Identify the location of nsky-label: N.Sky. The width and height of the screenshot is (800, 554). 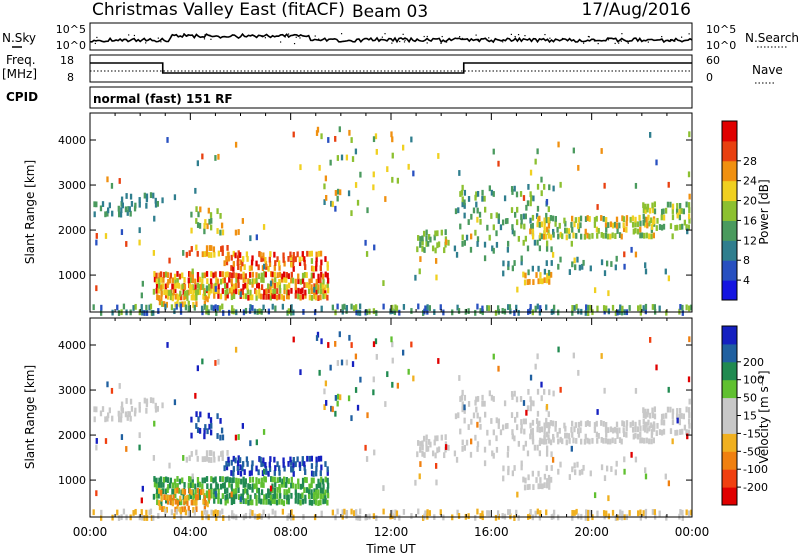
(19, 38).